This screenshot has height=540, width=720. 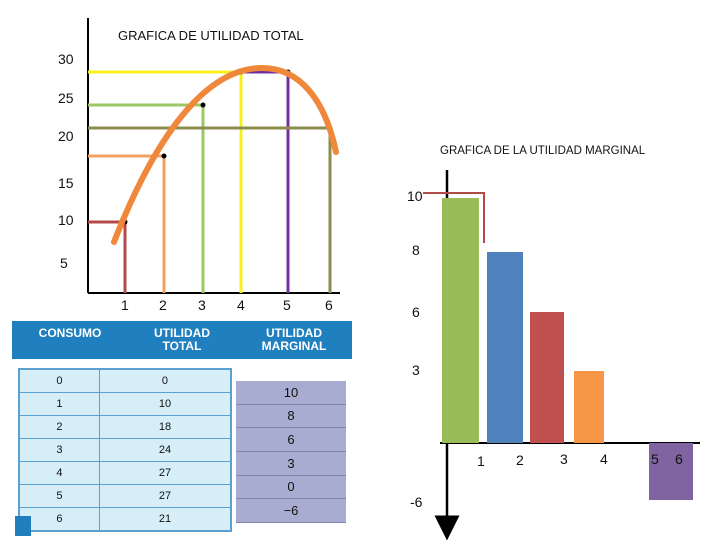 What do you see at coordinates (329, 305) in the screenshot?
I see `tu-x-tick-6: 6` at bounding box center [329, 305].